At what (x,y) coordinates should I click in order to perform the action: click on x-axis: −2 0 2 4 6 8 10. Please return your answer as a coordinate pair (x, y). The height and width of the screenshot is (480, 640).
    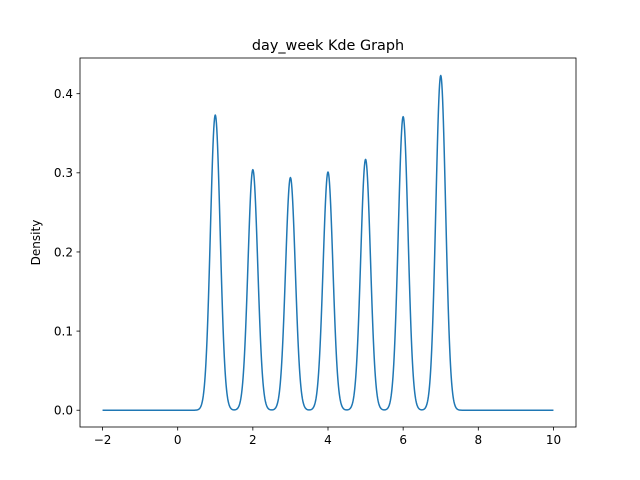
    Looking at the image, I should click on (327, 437).